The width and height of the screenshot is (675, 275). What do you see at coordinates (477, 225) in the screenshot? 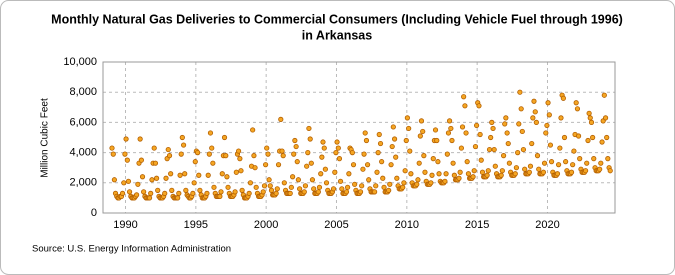
I see `x-tick-label: 2015` at bounding box center [477, 225].